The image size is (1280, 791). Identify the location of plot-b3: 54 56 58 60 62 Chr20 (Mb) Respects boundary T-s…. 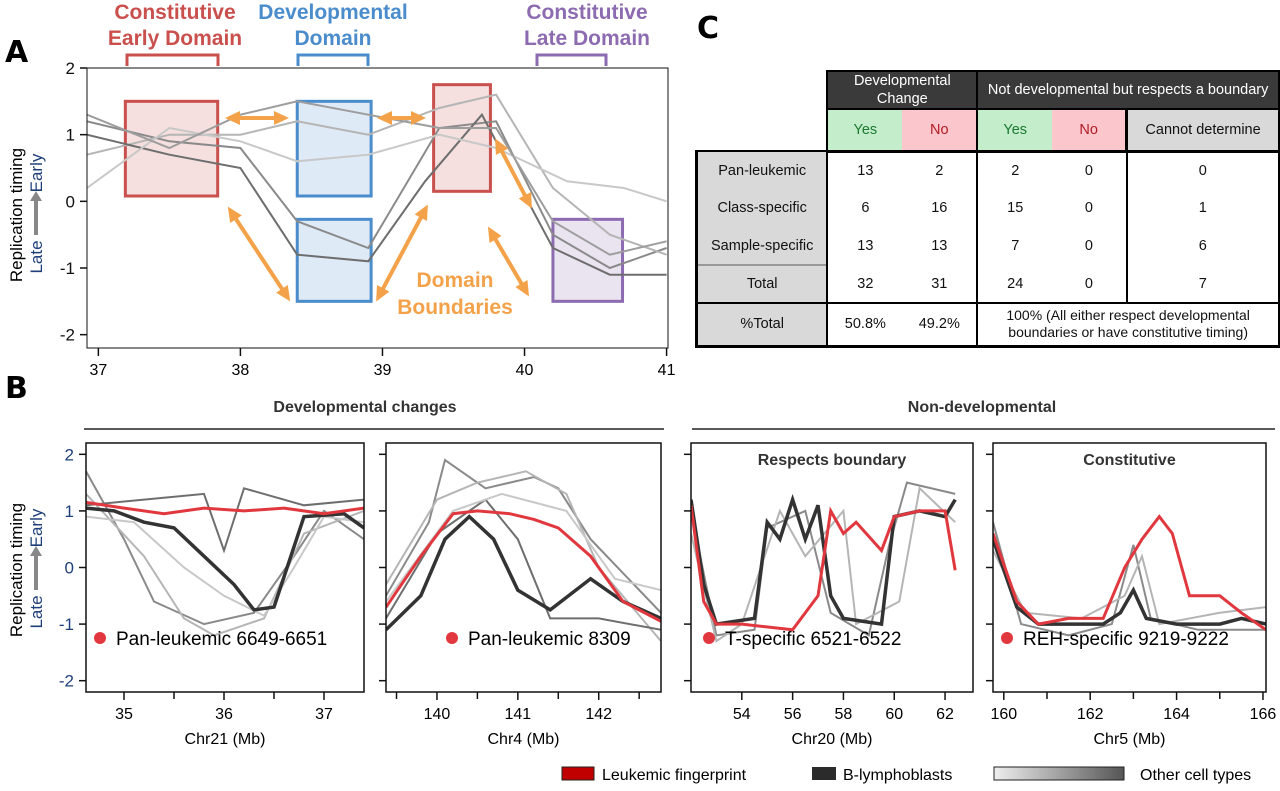
(829, 595).